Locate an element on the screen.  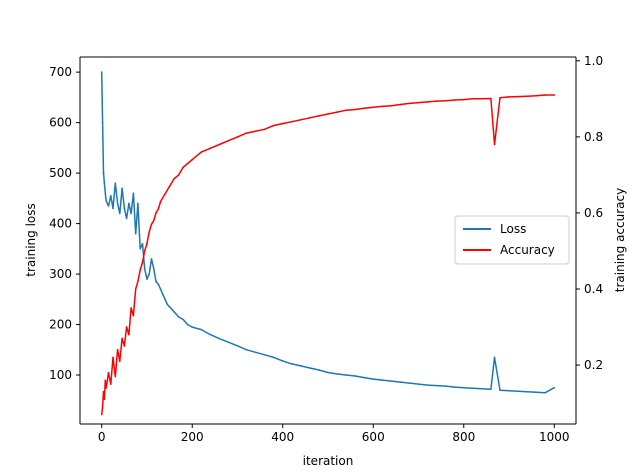
y-right-tick-label: 0.2 is located at coordinates (593, 365).